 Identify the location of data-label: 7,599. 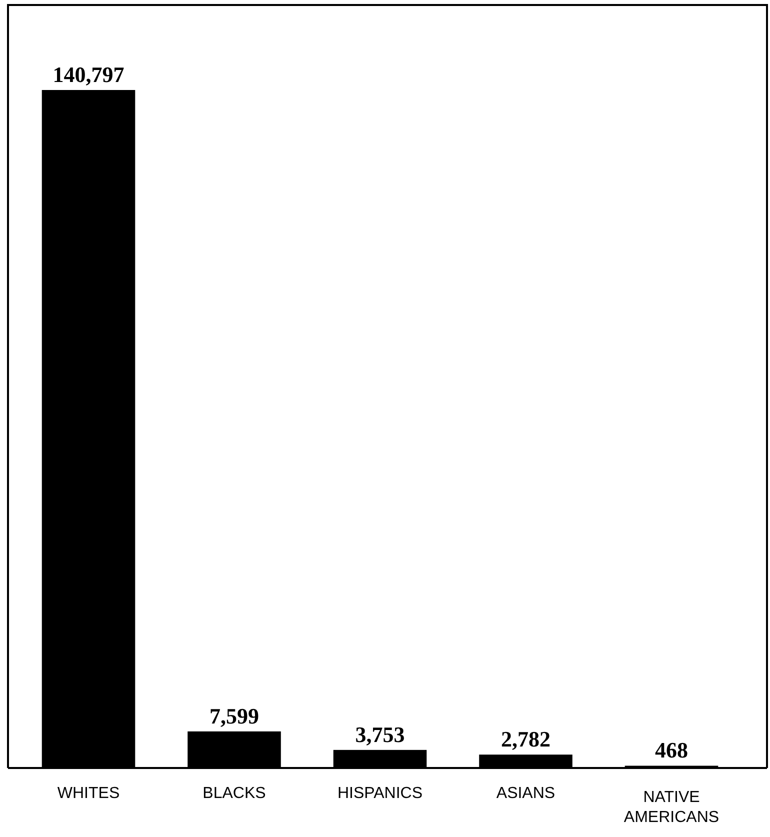
(234, 715).